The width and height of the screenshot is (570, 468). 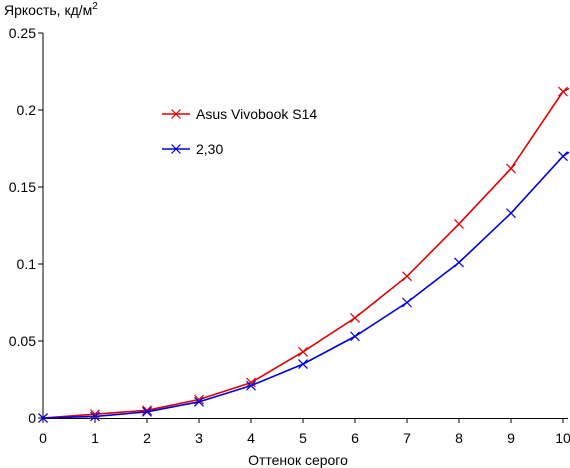 What do you see at coordinates (199, 438) in the screenshot?
I see `x-tick-label: 3` at bounding box center [199, 438].